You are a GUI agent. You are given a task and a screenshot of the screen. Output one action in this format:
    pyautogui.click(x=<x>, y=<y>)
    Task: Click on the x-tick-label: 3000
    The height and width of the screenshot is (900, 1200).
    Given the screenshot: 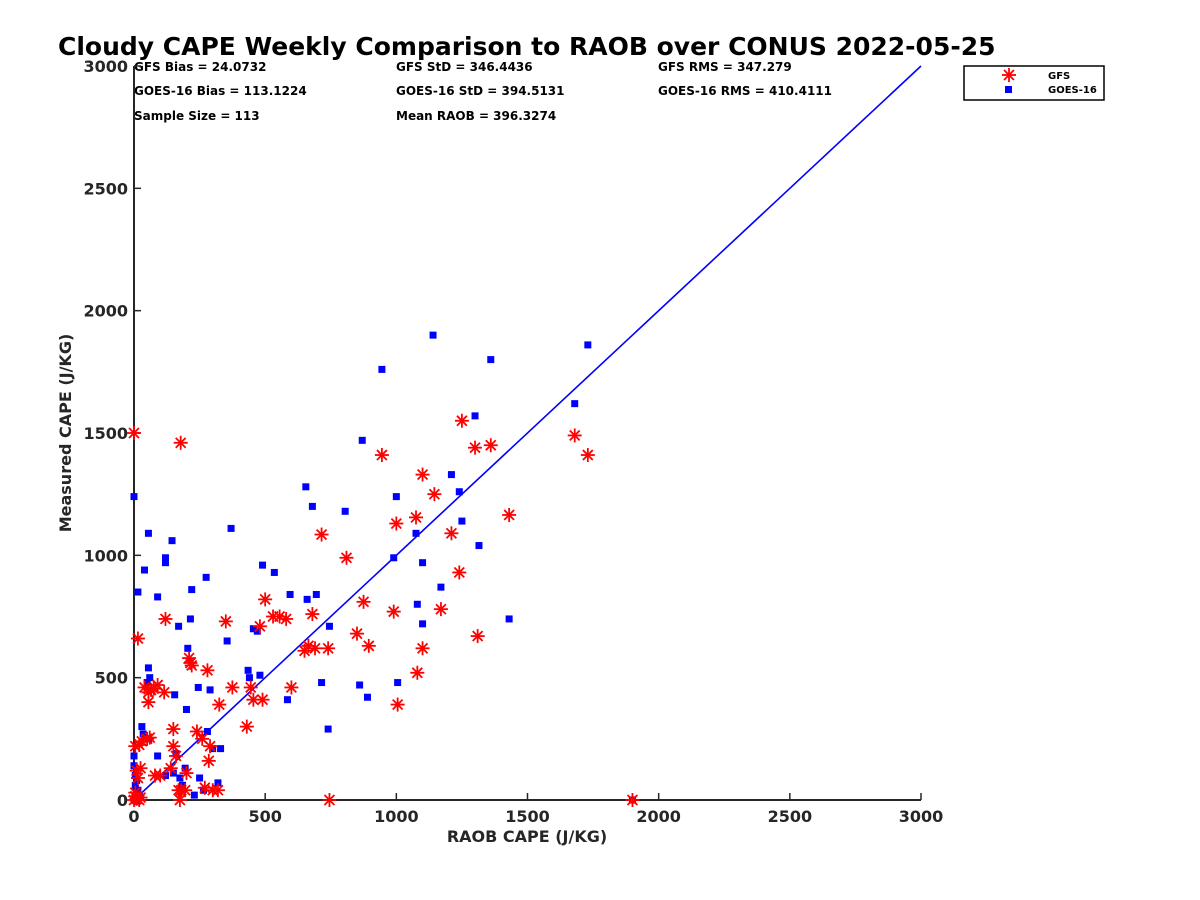 What is the action you would take?
    pyautogui.click(x=921, y=816)
    